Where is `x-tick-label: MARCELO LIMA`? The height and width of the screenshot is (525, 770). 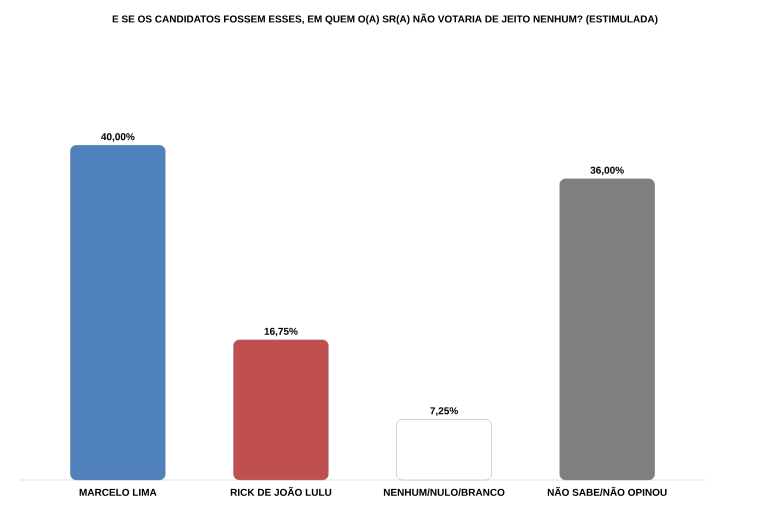 x-tick-label: MARCELO LIMA is located at coordinates (118, 492).